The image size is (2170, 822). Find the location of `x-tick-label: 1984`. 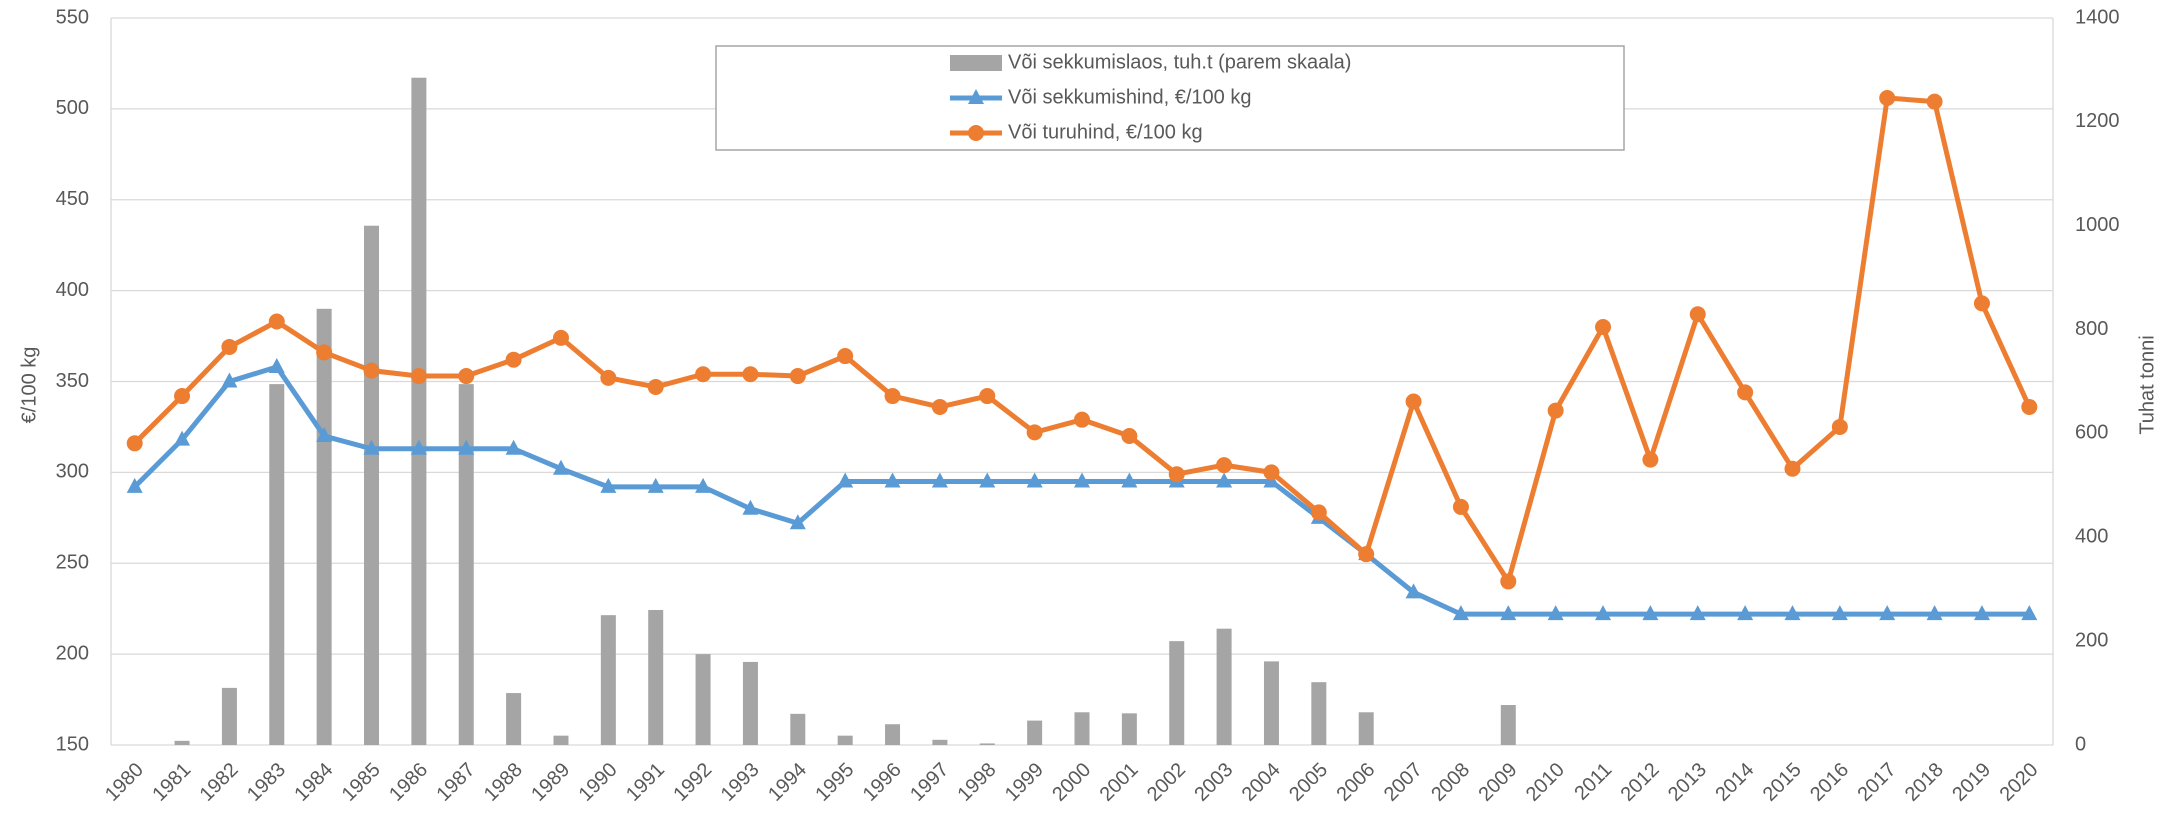

x-tick-label: 1984 is located at coordinates (313, 782).